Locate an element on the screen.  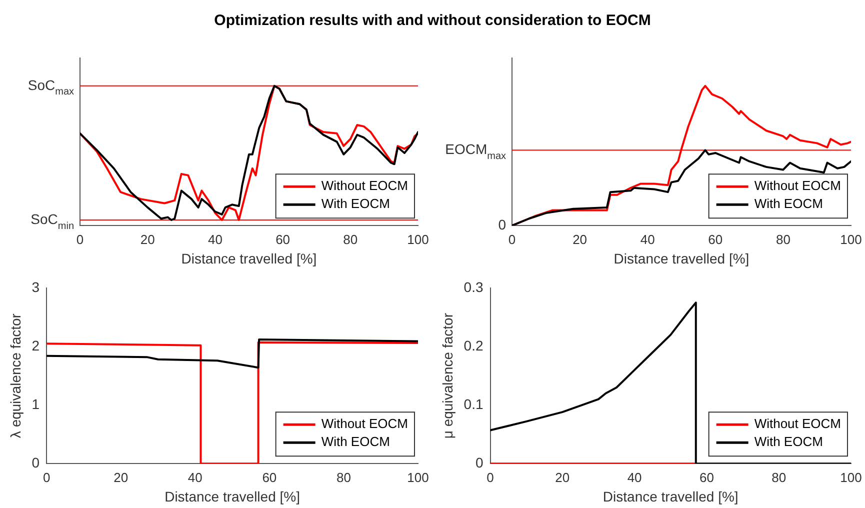
y-tick-label: 0.1 is located at coordinates (474, 404).